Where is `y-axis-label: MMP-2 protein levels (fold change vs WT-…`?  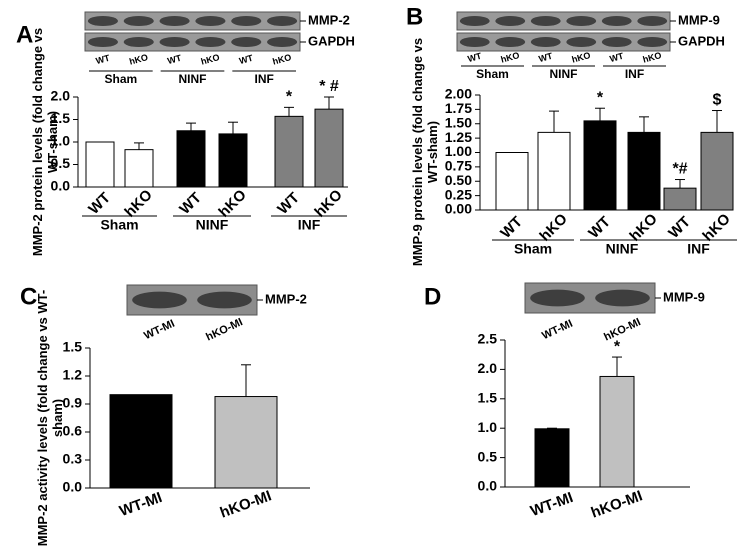
y-axis-label: MMP-2 protein levels (fold change vs WT-… is located at coordinates (45, 142).